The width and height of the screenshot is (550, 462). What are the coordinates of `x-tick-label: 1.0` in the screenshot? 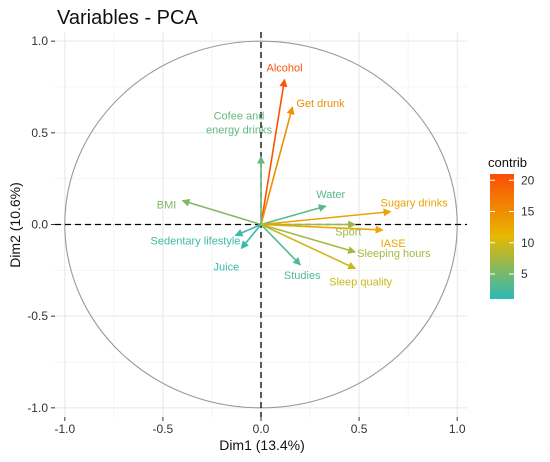 It's located at (457, 429).